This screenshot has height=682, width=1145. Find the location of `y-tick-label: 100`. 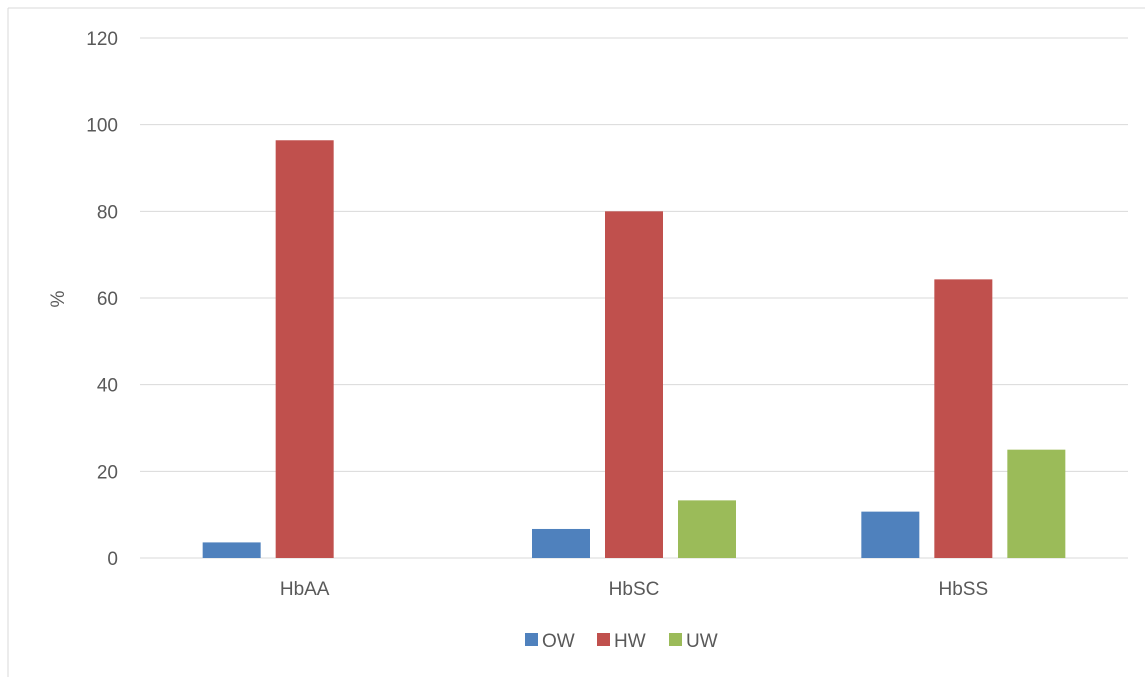

y-tick-label: 100 is located at coordinates (102, 126).